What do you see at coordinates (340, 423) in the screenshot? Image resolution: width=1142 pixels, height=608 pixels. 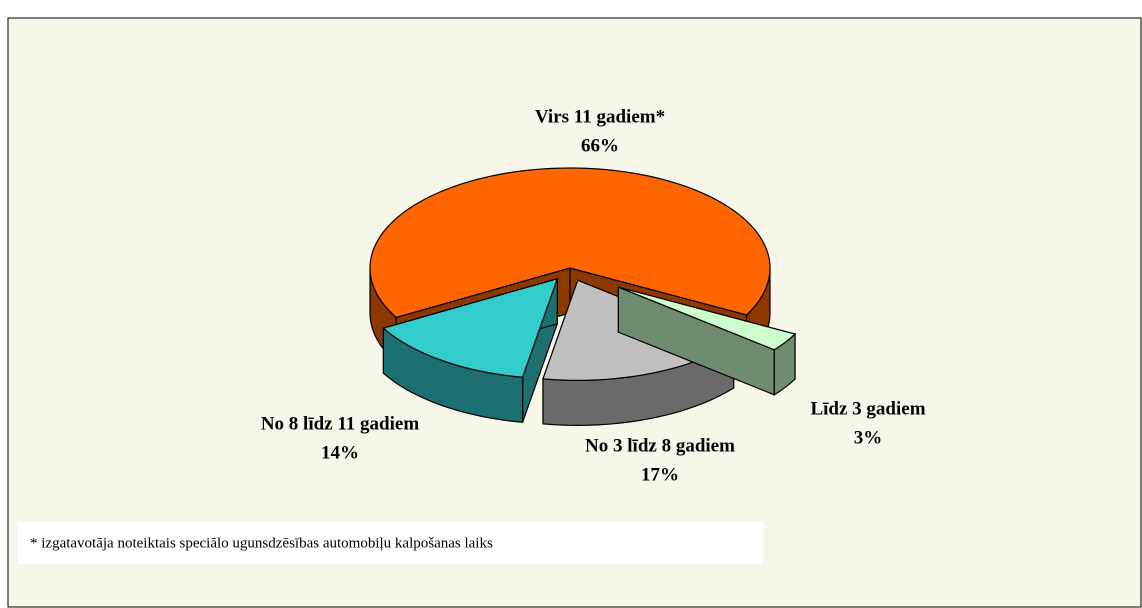 I see `slice-label: No 8 līdz 11 gadiem` at bounding box center [340, 423].